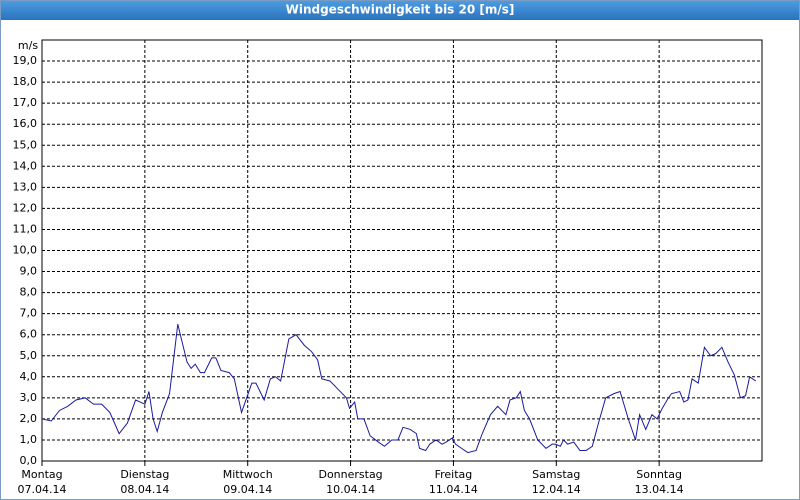 The image size is (800, 500). Describe the element at coordinates (28, 45) in the screenshot. I see `y-unit: m/s` at that location.